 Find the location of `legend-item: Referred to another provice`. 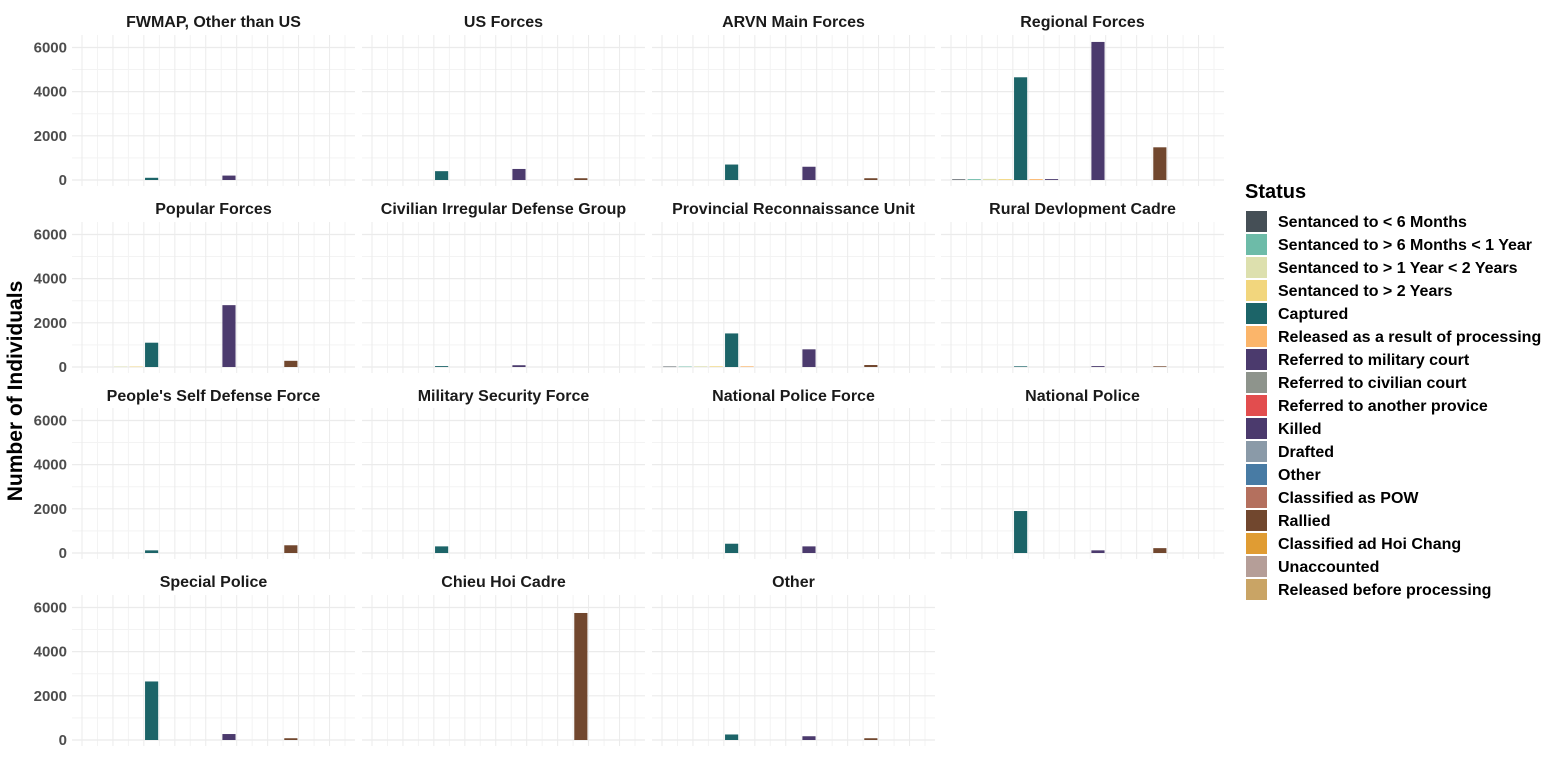

legend-item: Referred to another provice is located at coordinates (1367, 405).